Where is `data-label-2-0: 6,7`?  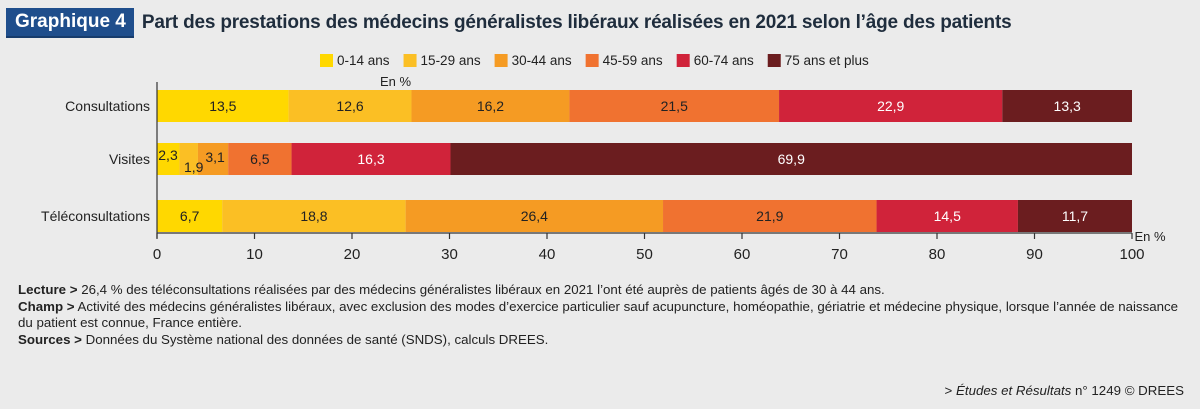 data-label-2-0: 6,7 is located at coordinates (190, 216).